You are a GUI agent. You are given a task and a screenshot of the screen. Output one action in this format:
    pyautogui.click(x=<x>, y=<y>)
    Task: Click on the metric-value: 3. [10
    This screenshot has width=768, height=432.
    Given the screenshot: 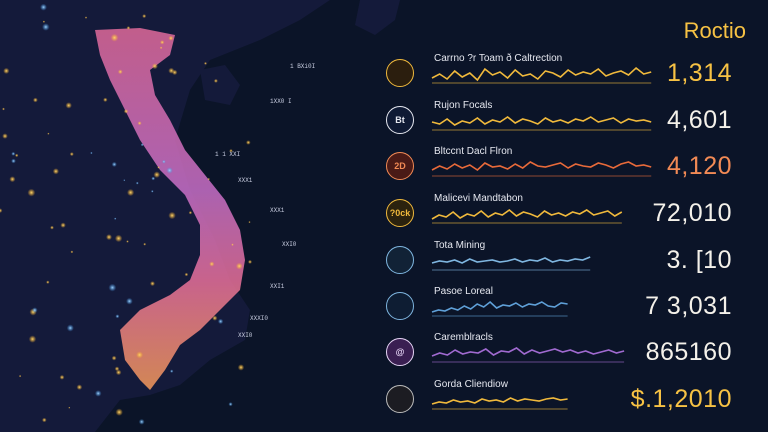 What is the action you would take?
    pyautogui.click(x=699, y=260)
    